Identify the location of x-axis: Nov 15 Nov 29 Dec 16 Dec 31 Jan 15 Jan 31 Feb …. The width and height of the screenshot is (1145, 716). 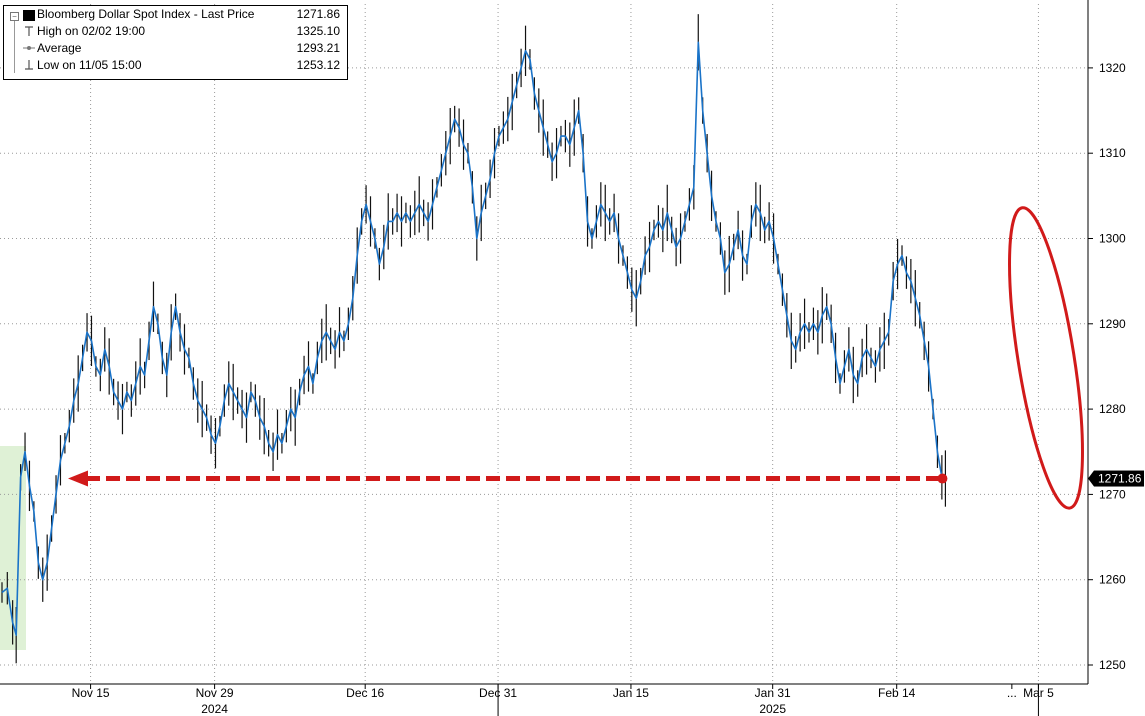
(563, 700).